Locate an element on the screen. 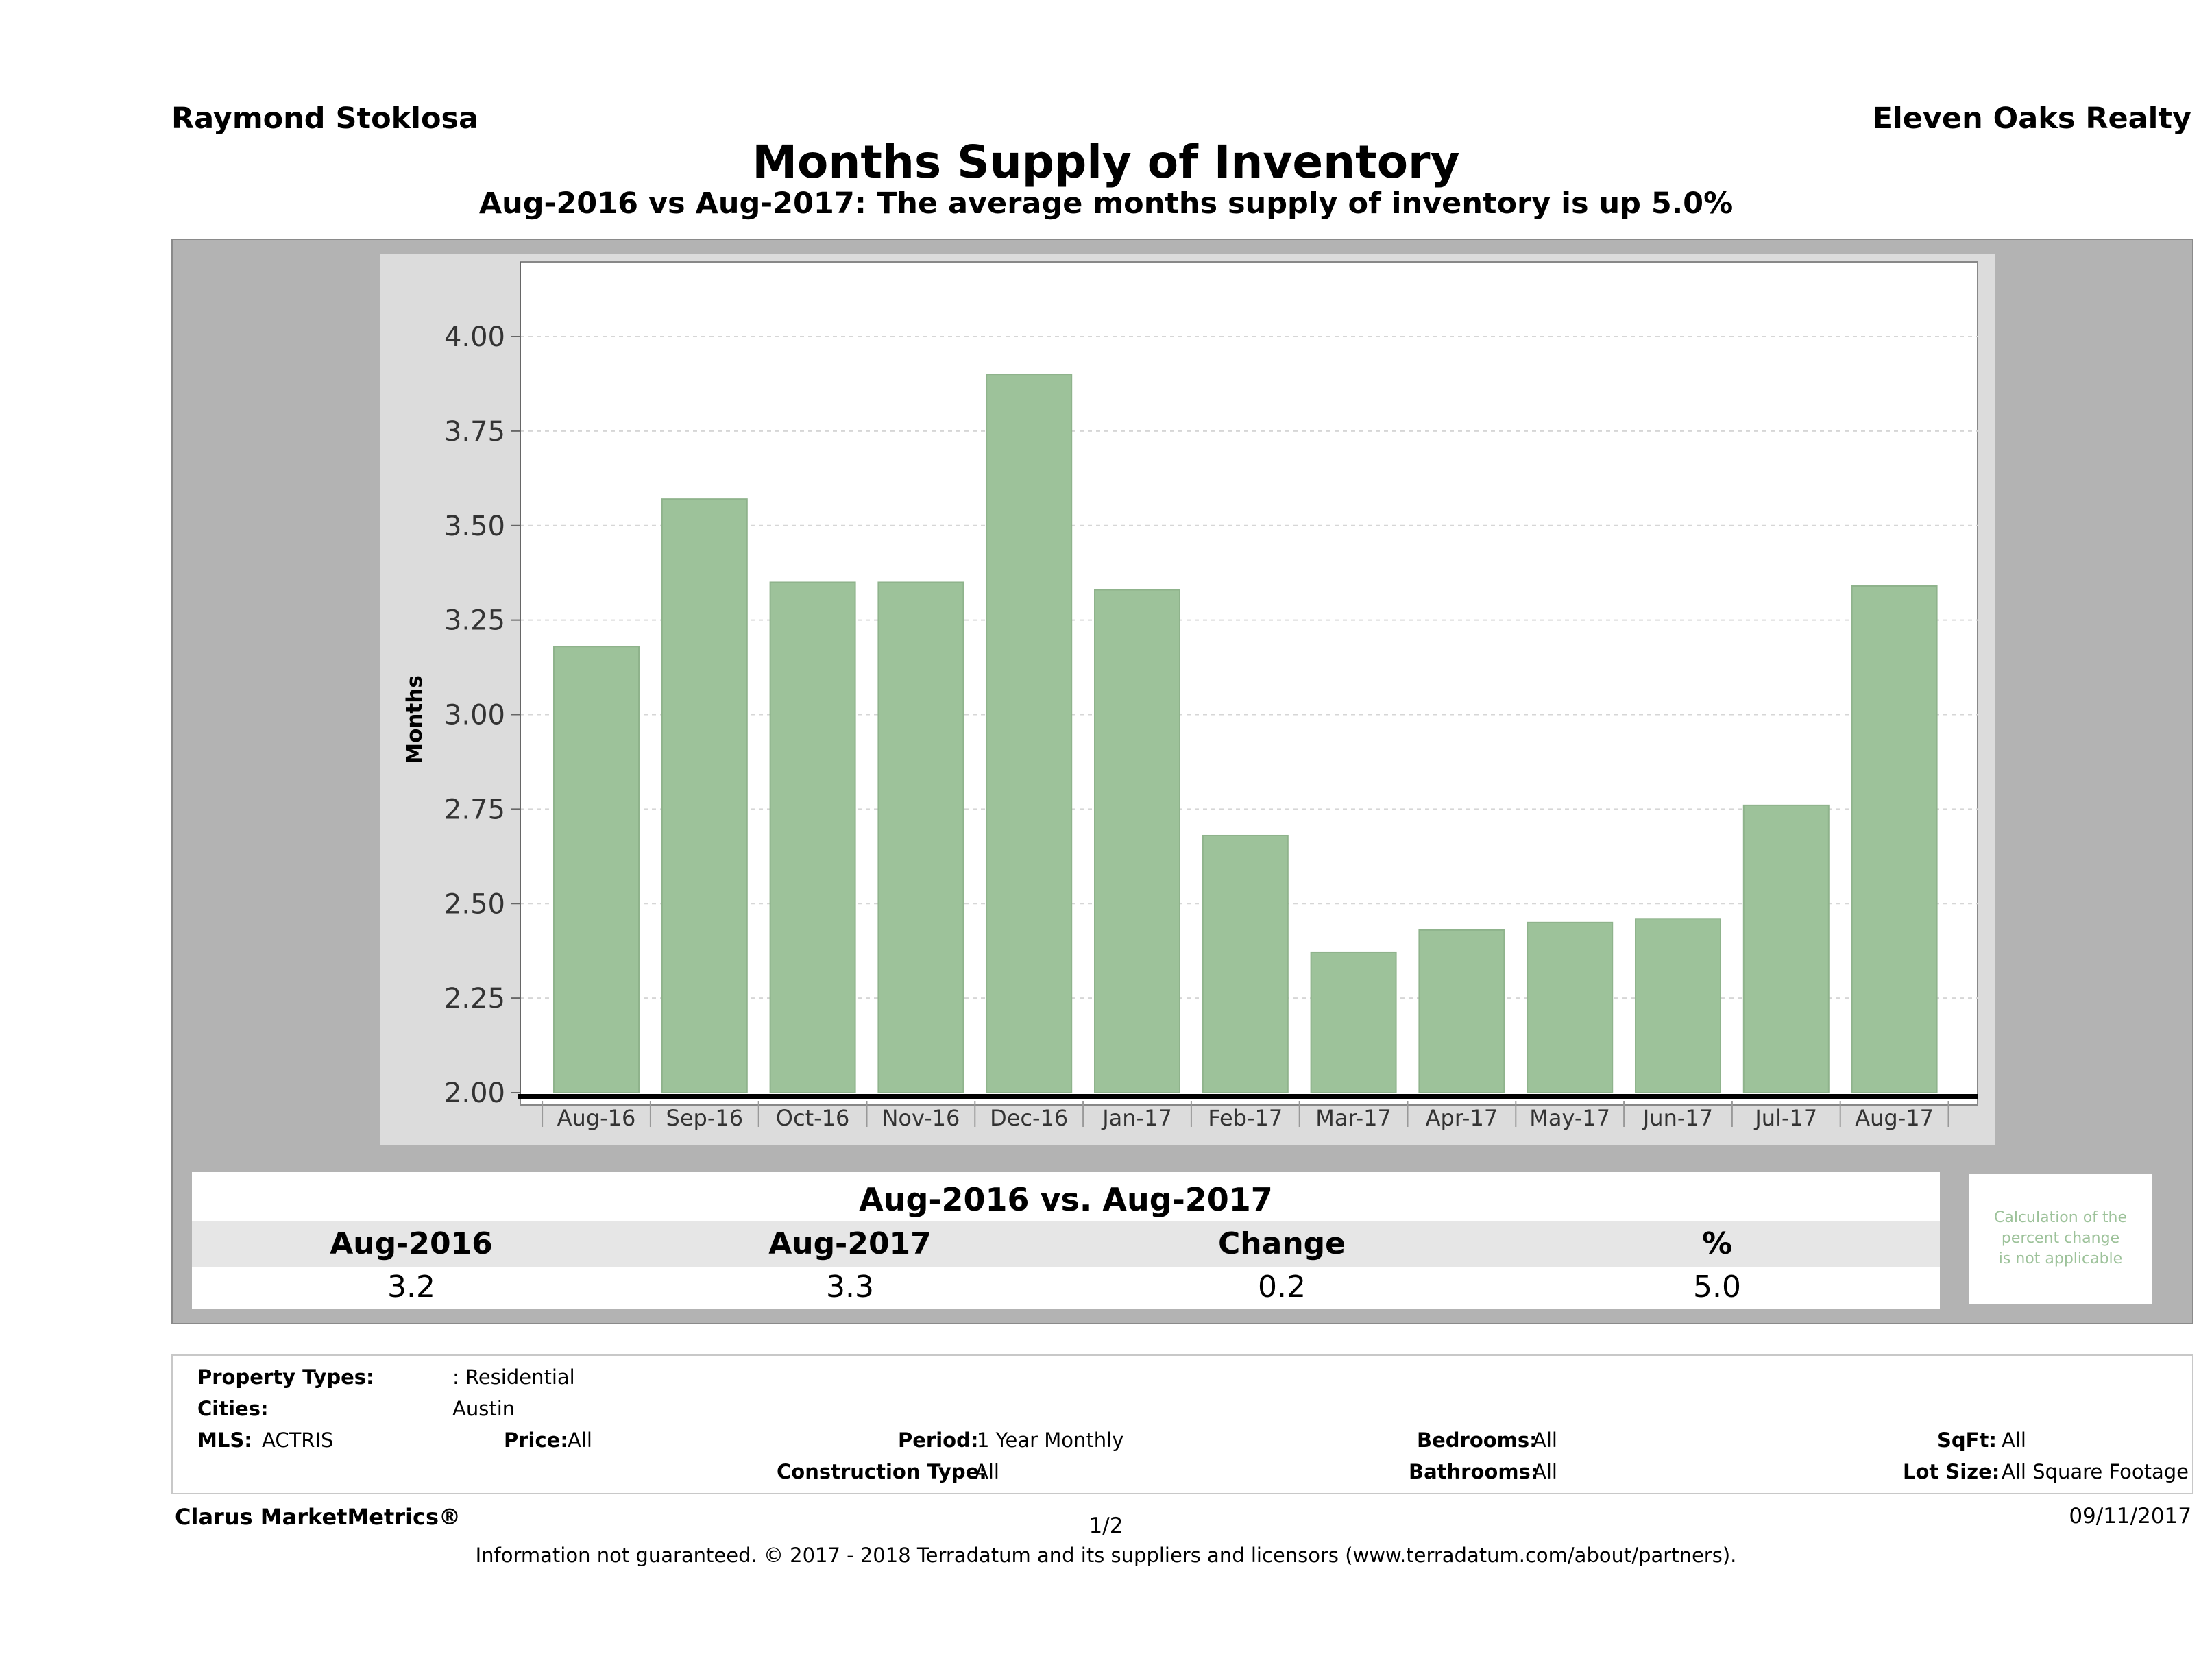  x-tick-label: Mar-17 is located at coordinates (1353, 1118).